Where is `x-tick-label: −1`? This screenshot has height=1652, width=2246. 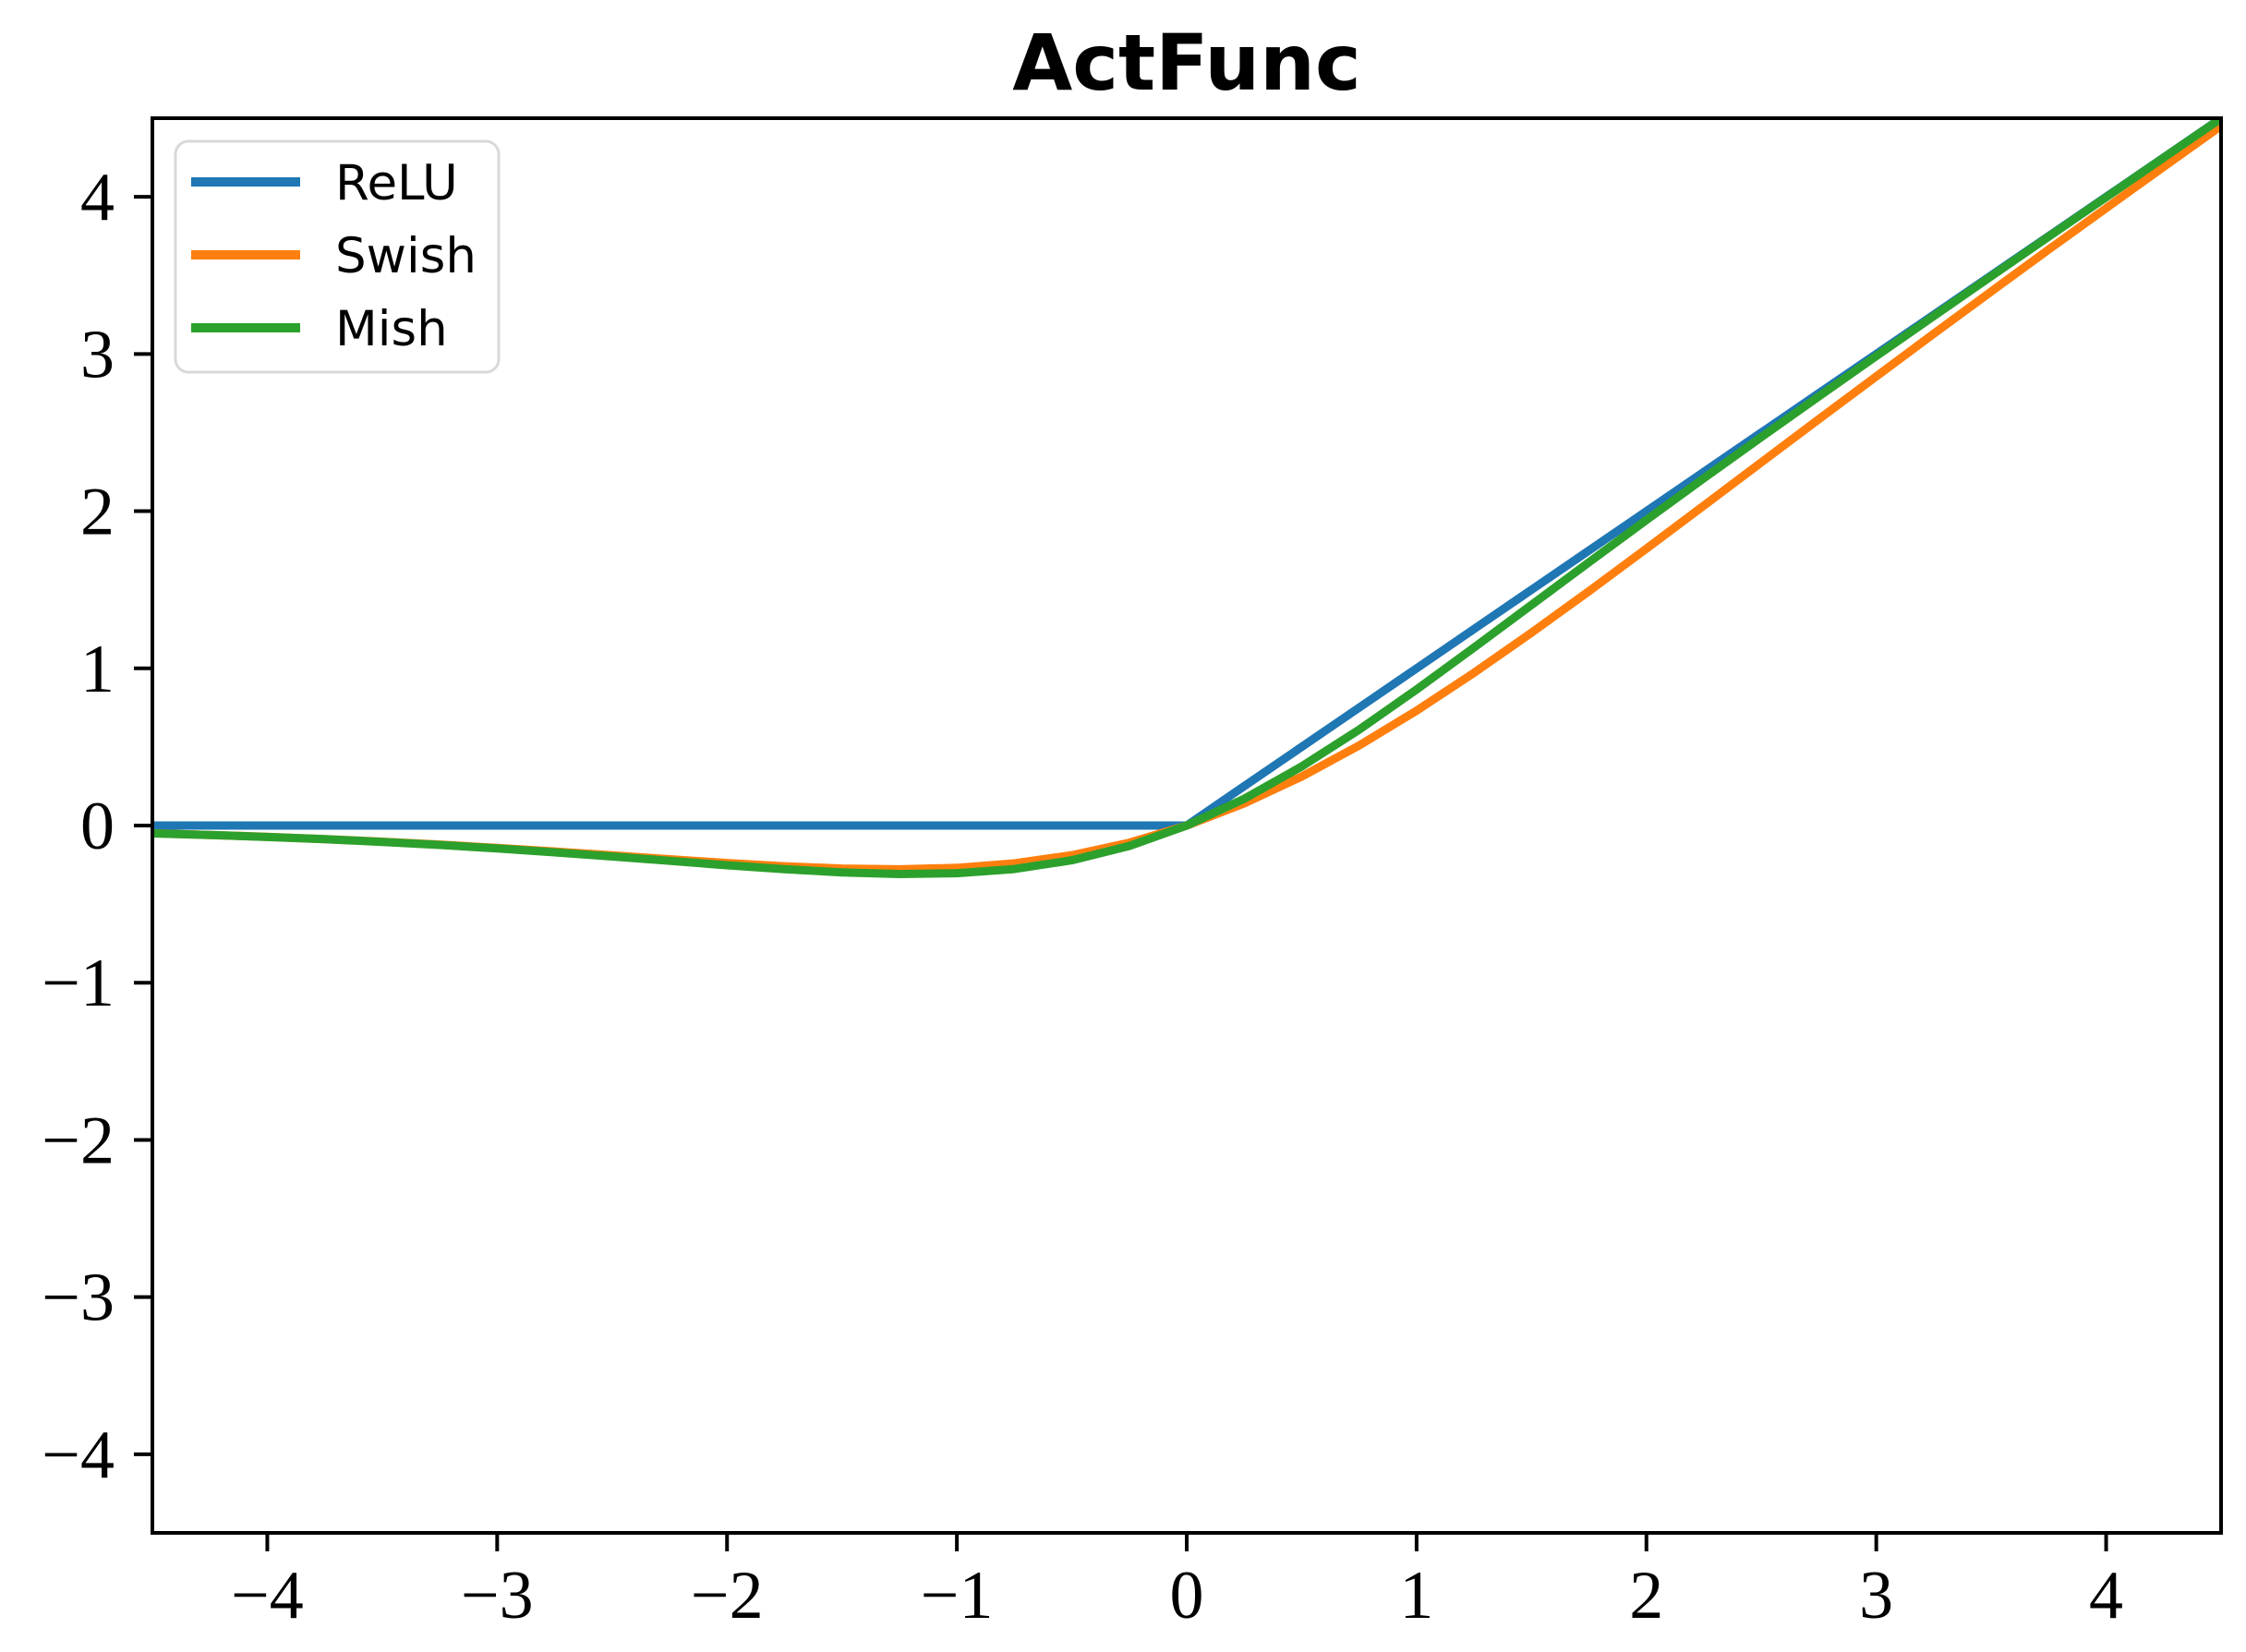
x-tick-label: −1 is located at coordinates (958, 1596).